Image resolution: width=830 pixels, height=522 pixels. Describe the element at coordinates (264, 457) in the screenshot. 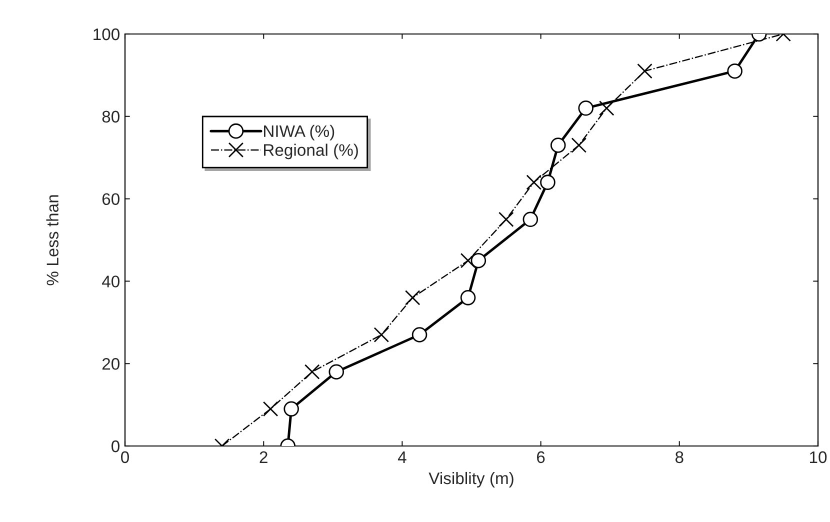

I see `x-tick-label: 2` at that location.